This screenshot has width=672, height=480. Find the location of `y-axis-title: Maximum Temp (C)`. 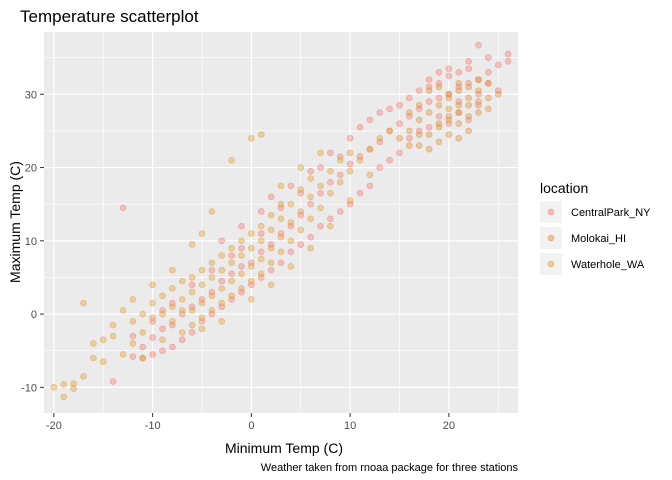

y-axis-title: Maximum Temp (C) is located at coordinates (15, 222).